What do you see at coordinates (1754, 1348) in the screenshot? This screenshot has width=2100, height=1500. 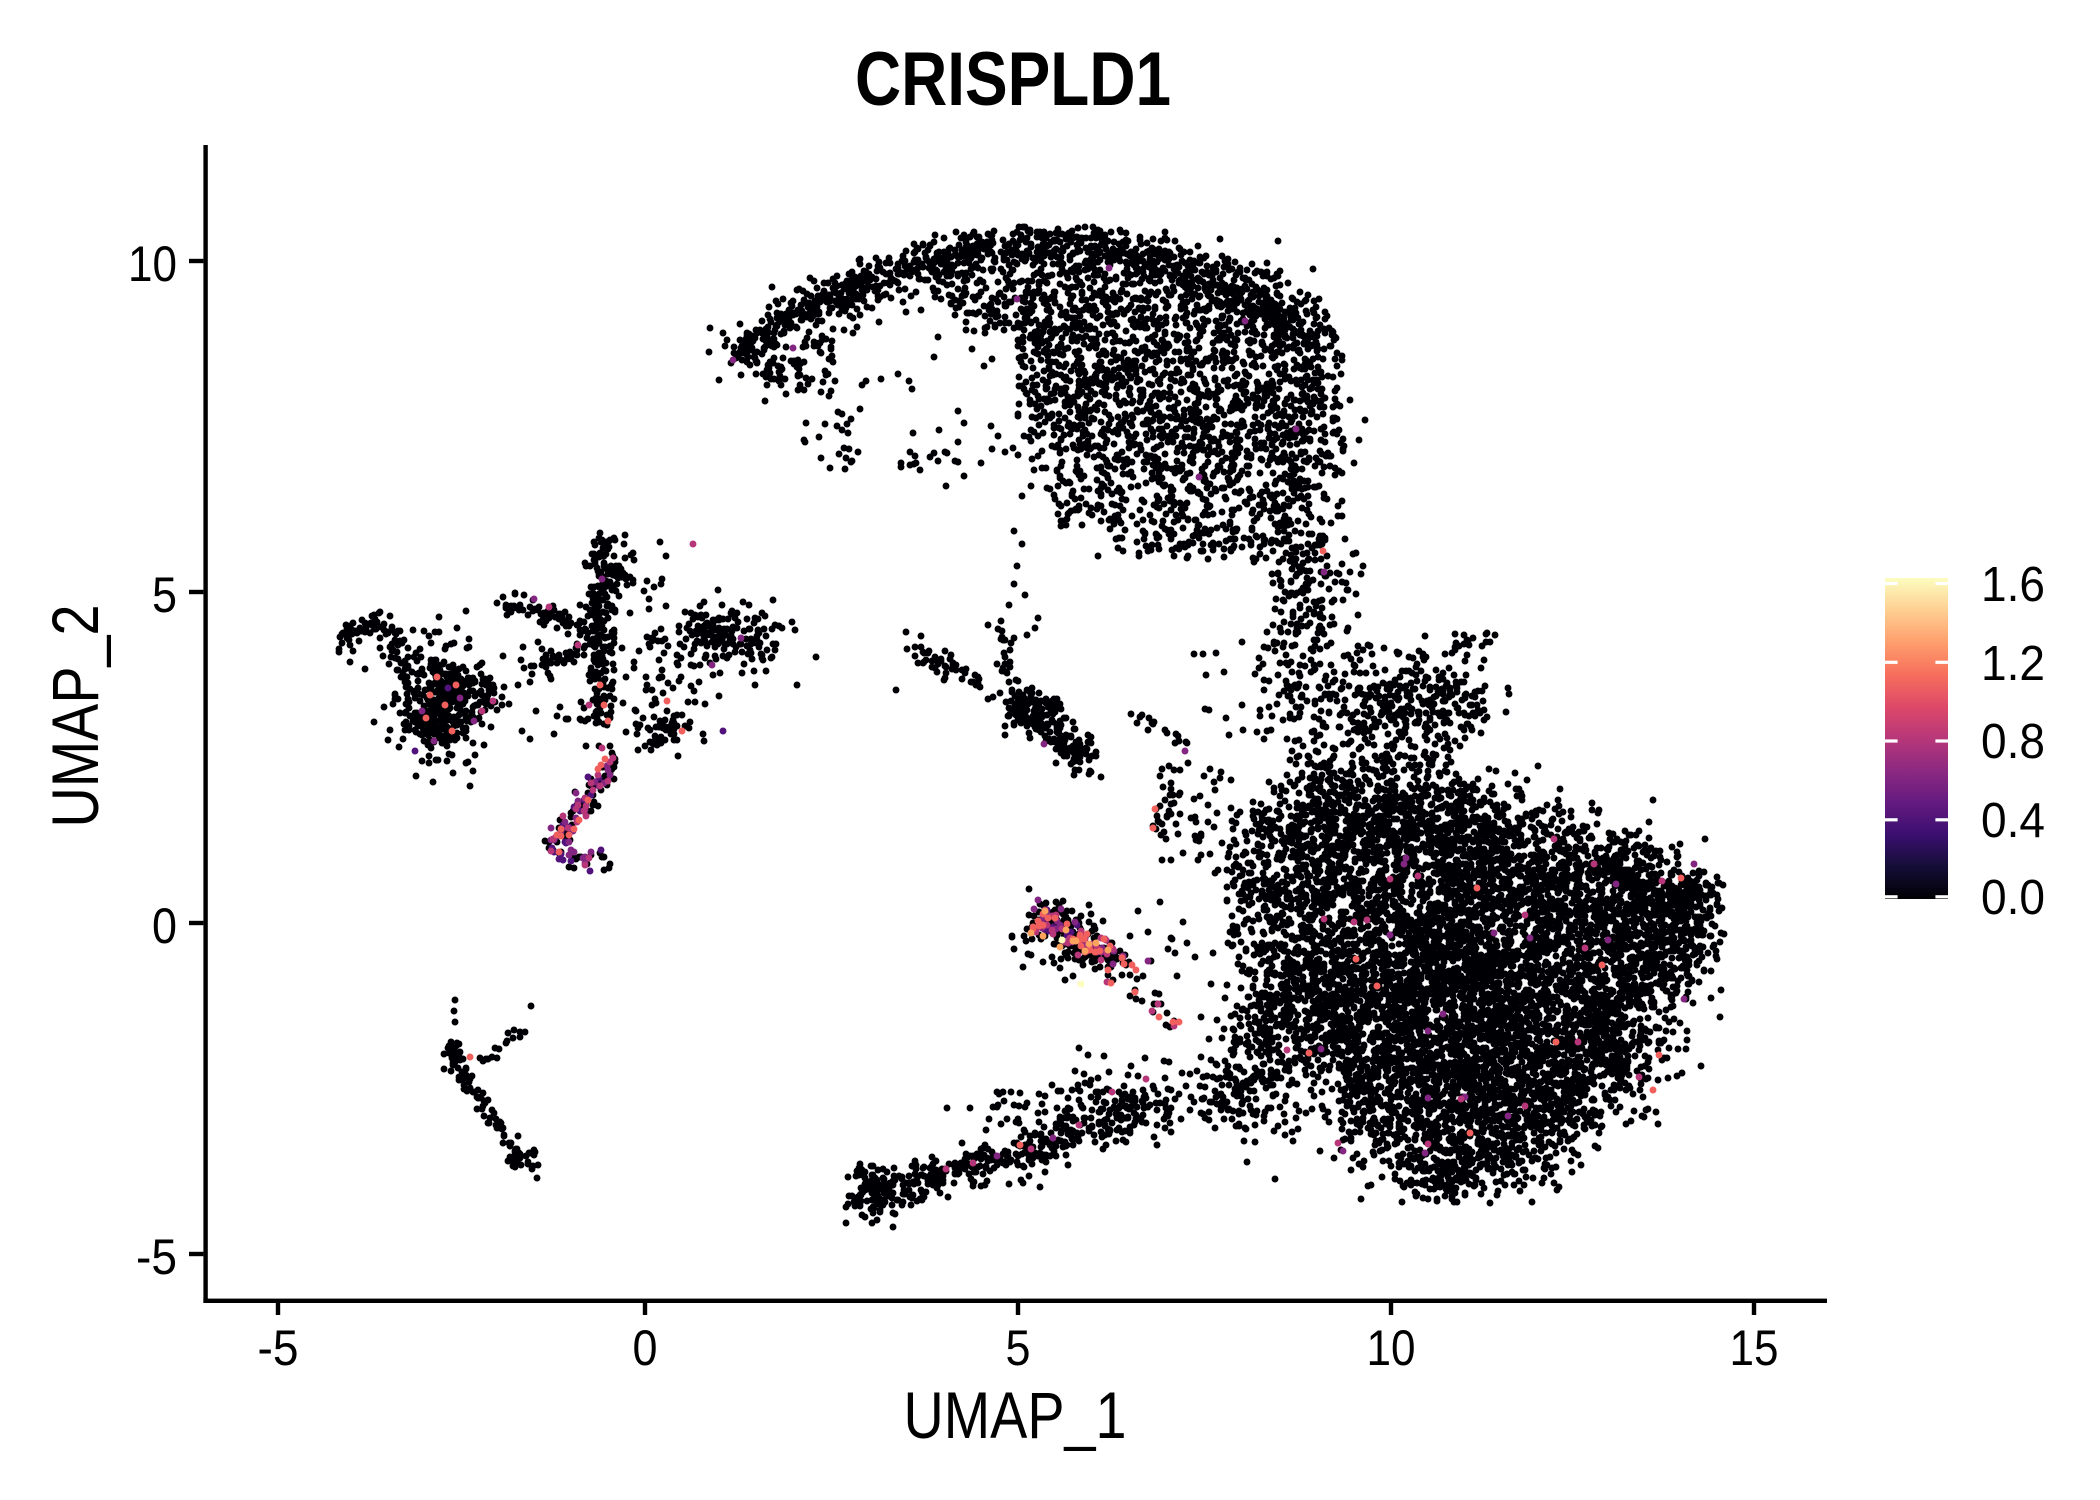 I see `svg-text: 15` at bounding box center [1754, 1348].